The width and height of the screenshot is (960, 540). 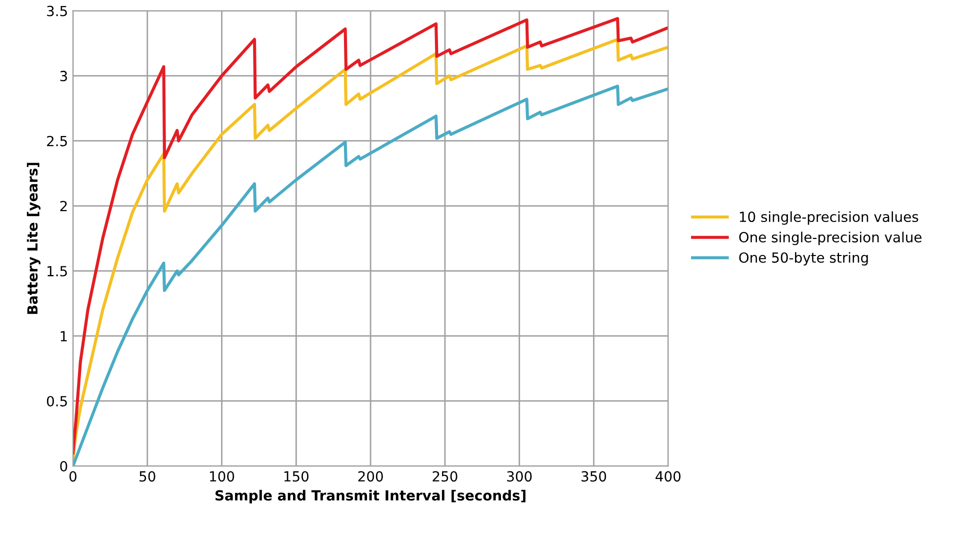 What do you see at coordinates (830, 239) in the screenshot?
I see `legend-label: One single-precision value` at bounding box center [830, 239].